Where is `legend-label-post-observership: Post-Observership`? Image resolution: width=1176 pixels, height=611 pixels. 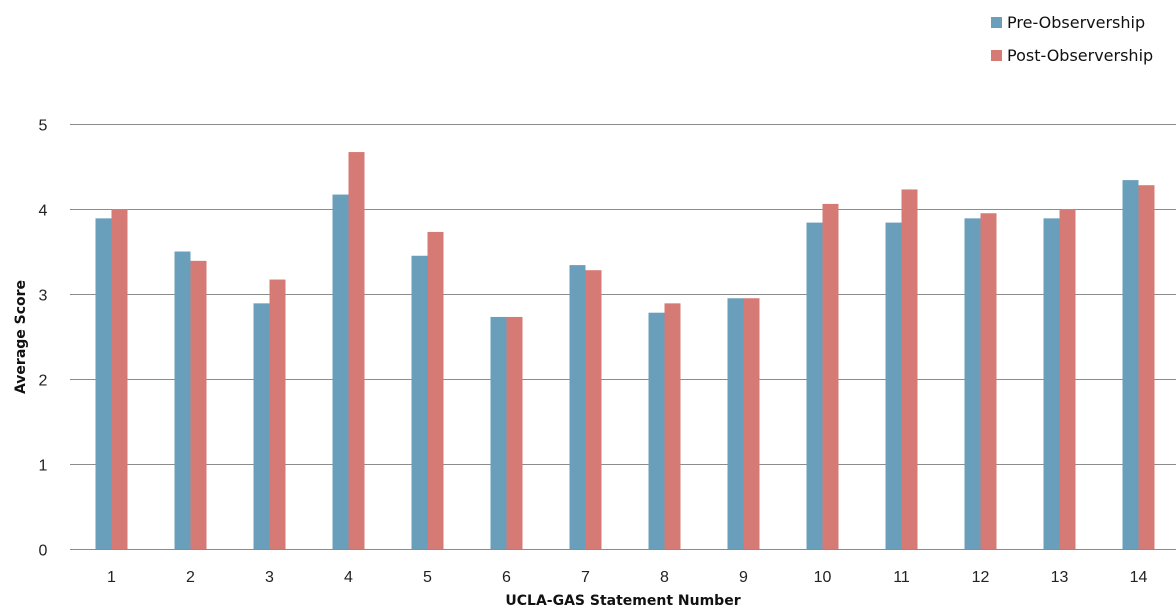
legend-label-post-observership: Post-Observership is located at coordinates (1080, 55).